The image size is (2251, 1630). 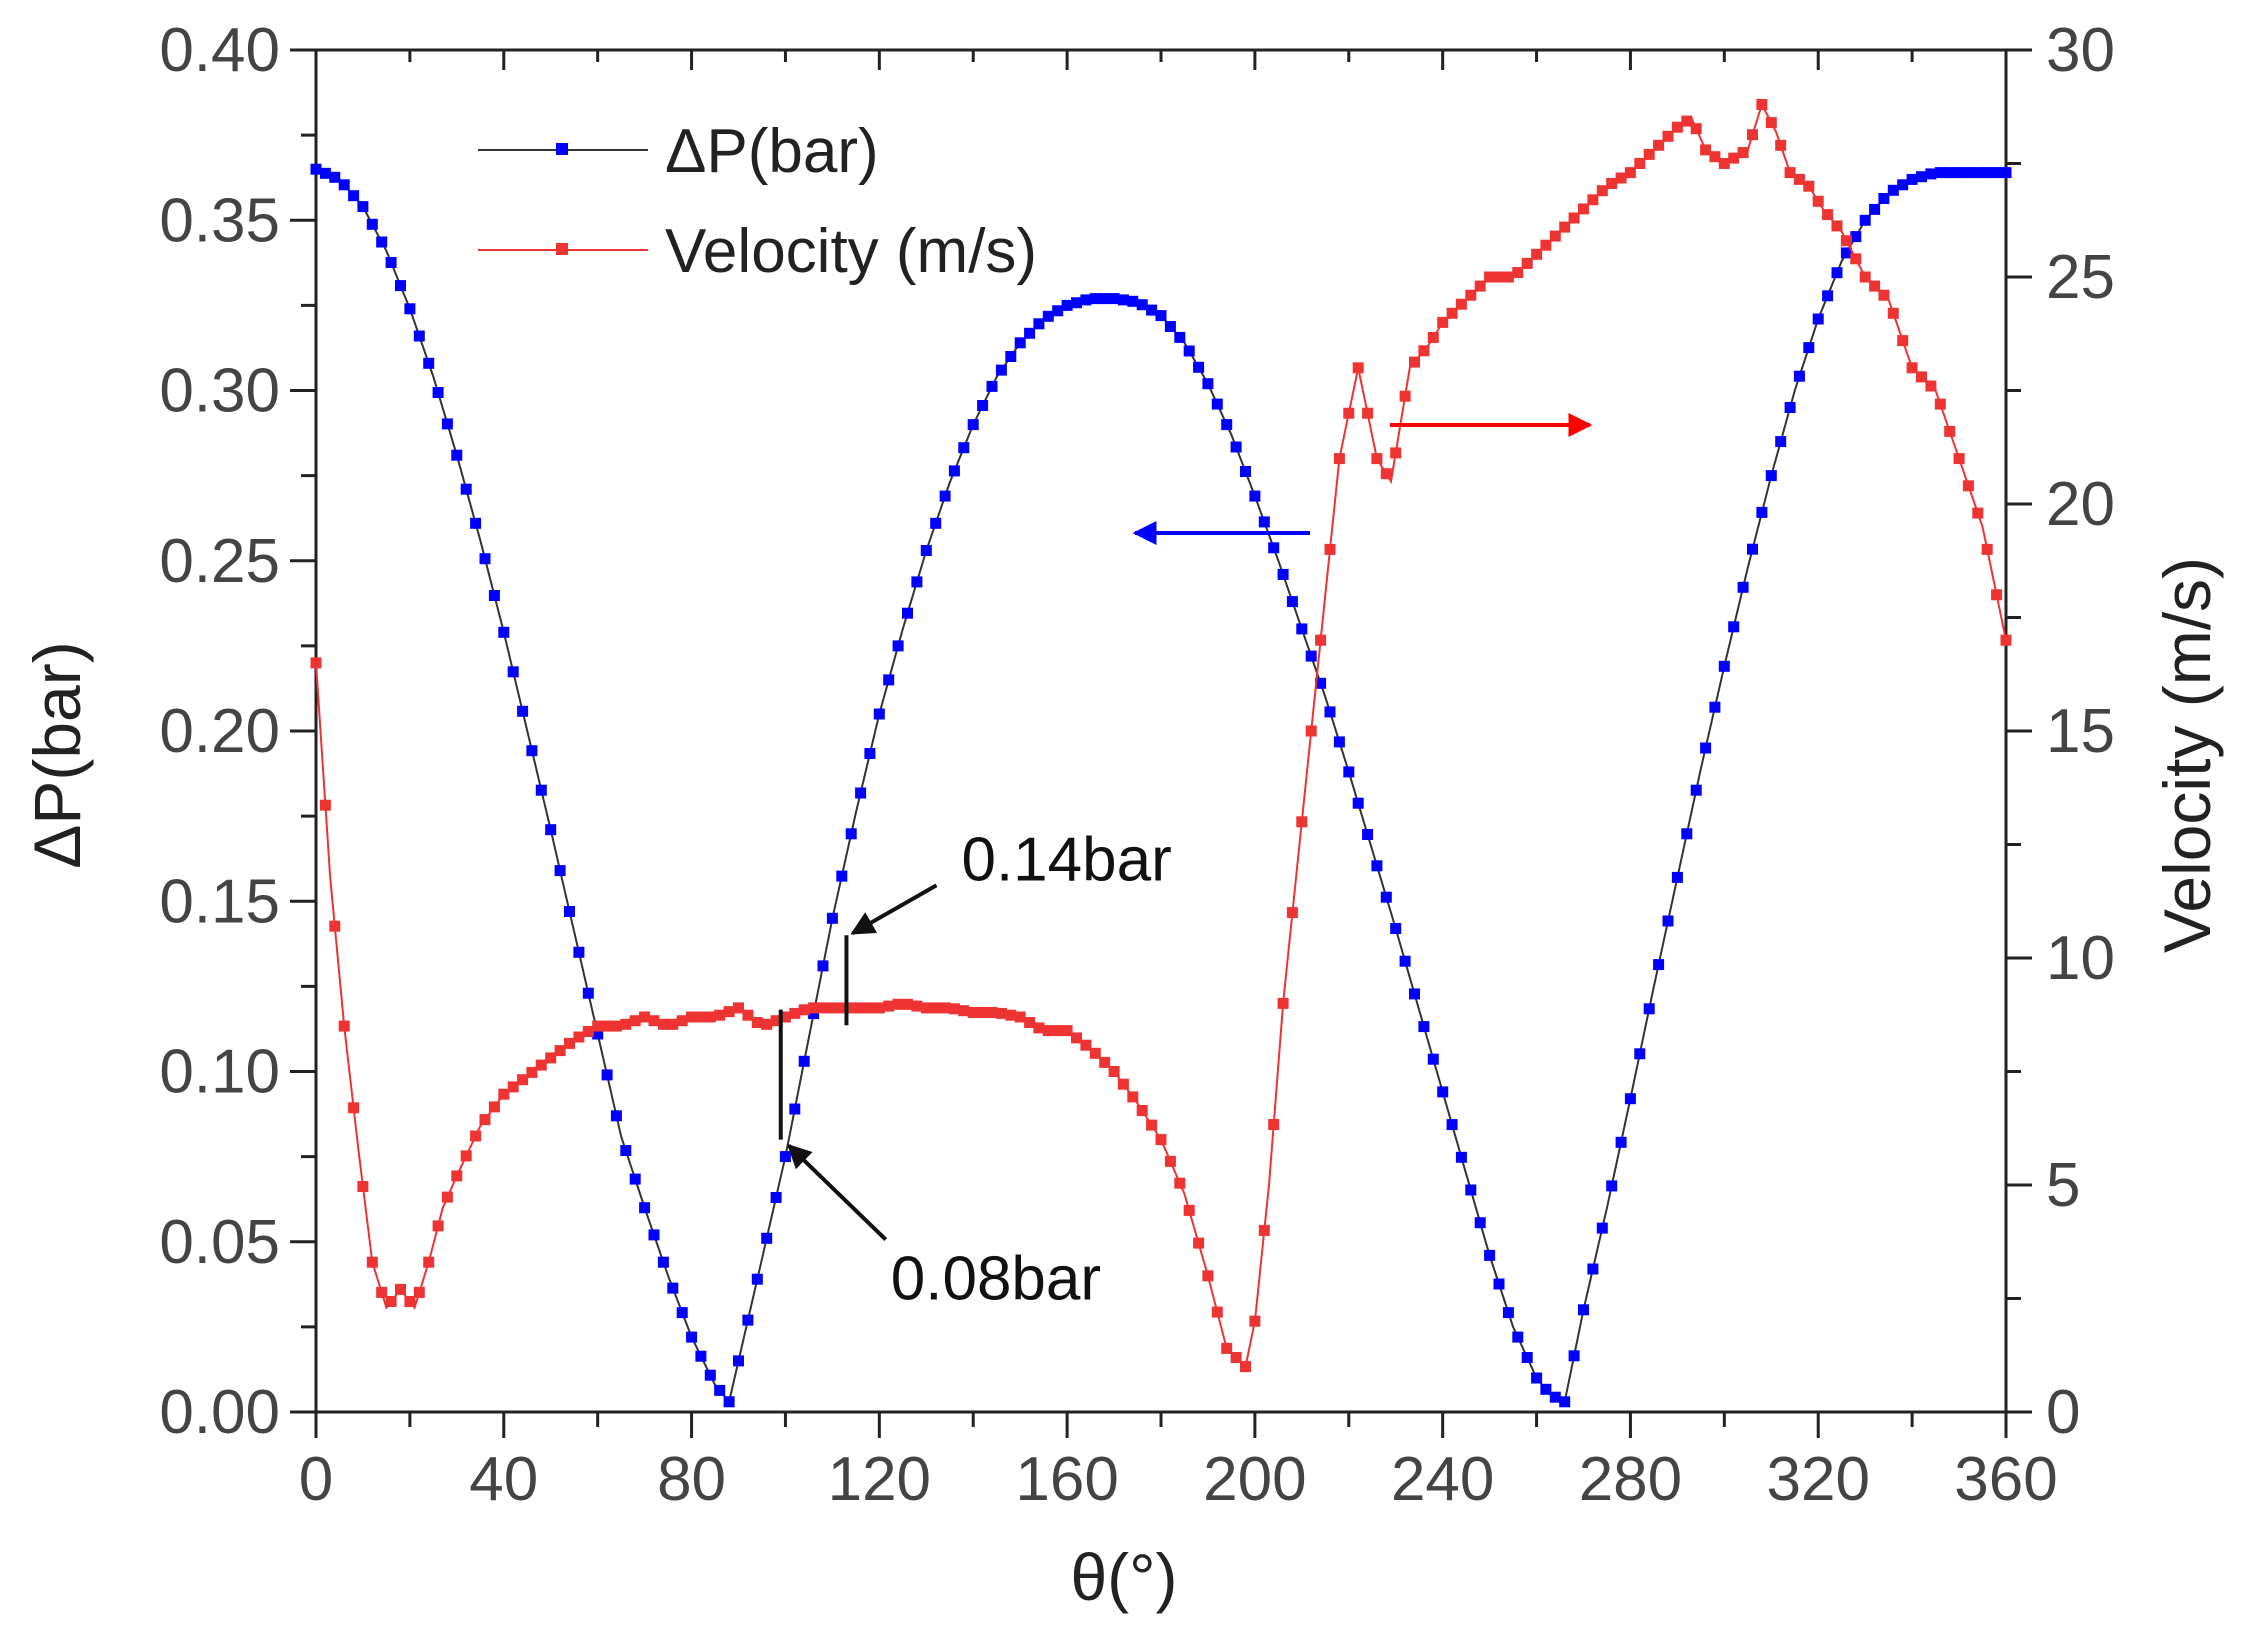 I want to click on x-tick-label: 200, so click(x=1254, y=1479).